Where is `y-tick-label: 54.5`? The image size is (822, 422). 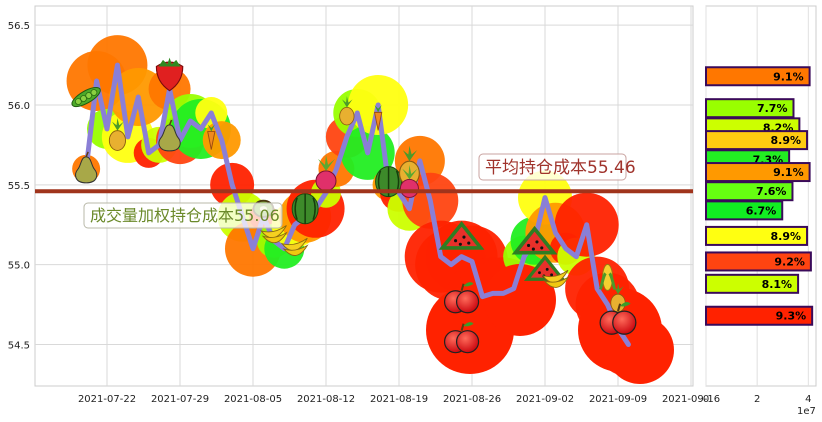
y-tick-label: 54.5 is located at coordinates (19, 345).